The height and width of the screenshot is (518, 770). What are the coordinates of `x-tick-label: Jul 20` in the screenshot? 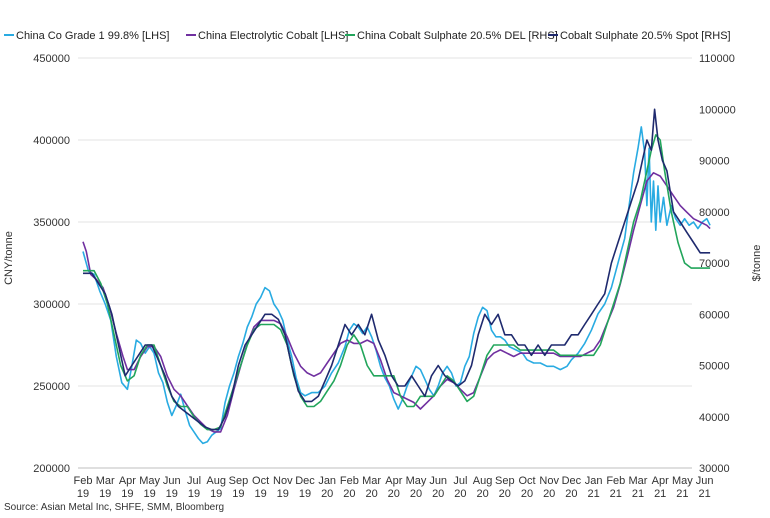 It's located at (460, 487).